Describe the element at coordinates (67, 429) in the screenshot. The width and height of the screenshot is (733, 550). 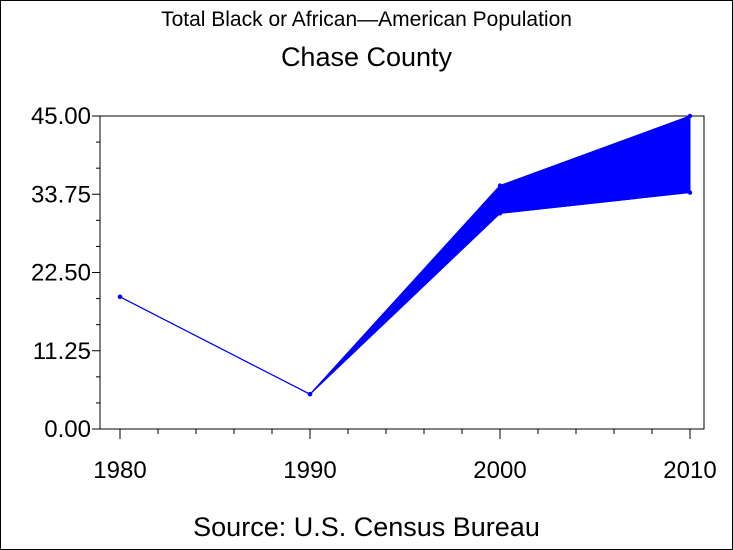
I see `y-tick-label: 0.00` at that location.